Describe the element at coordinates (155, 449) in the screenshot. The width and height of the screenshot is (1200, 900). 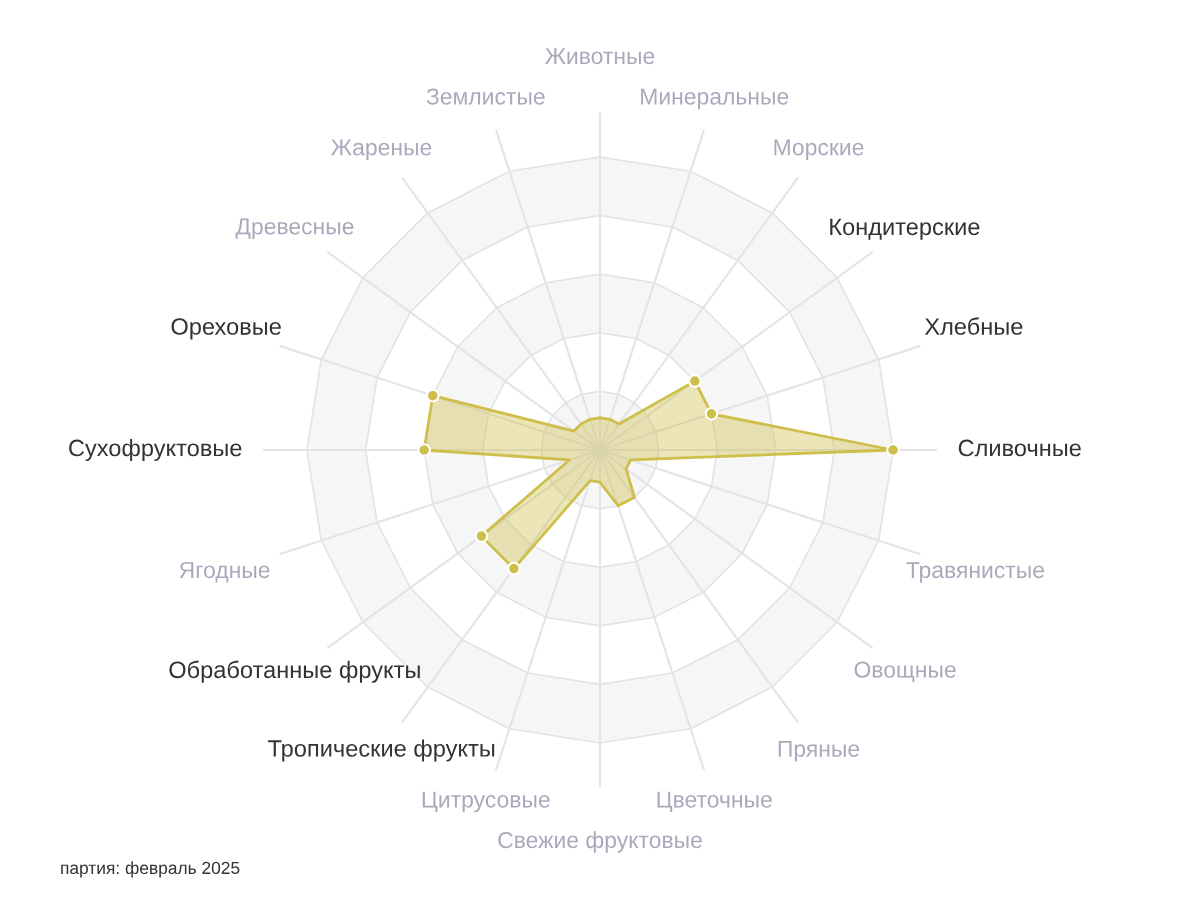
I see `spoke-label: Сухофруктовые` at that location.